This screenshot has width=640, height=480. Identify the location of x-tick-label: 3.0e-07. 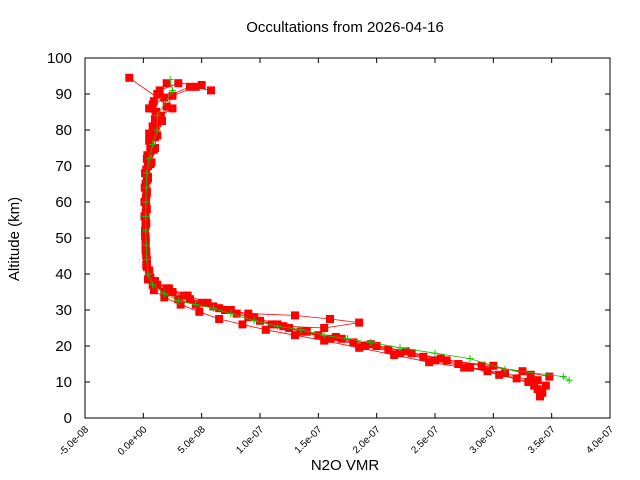
(484, 440).